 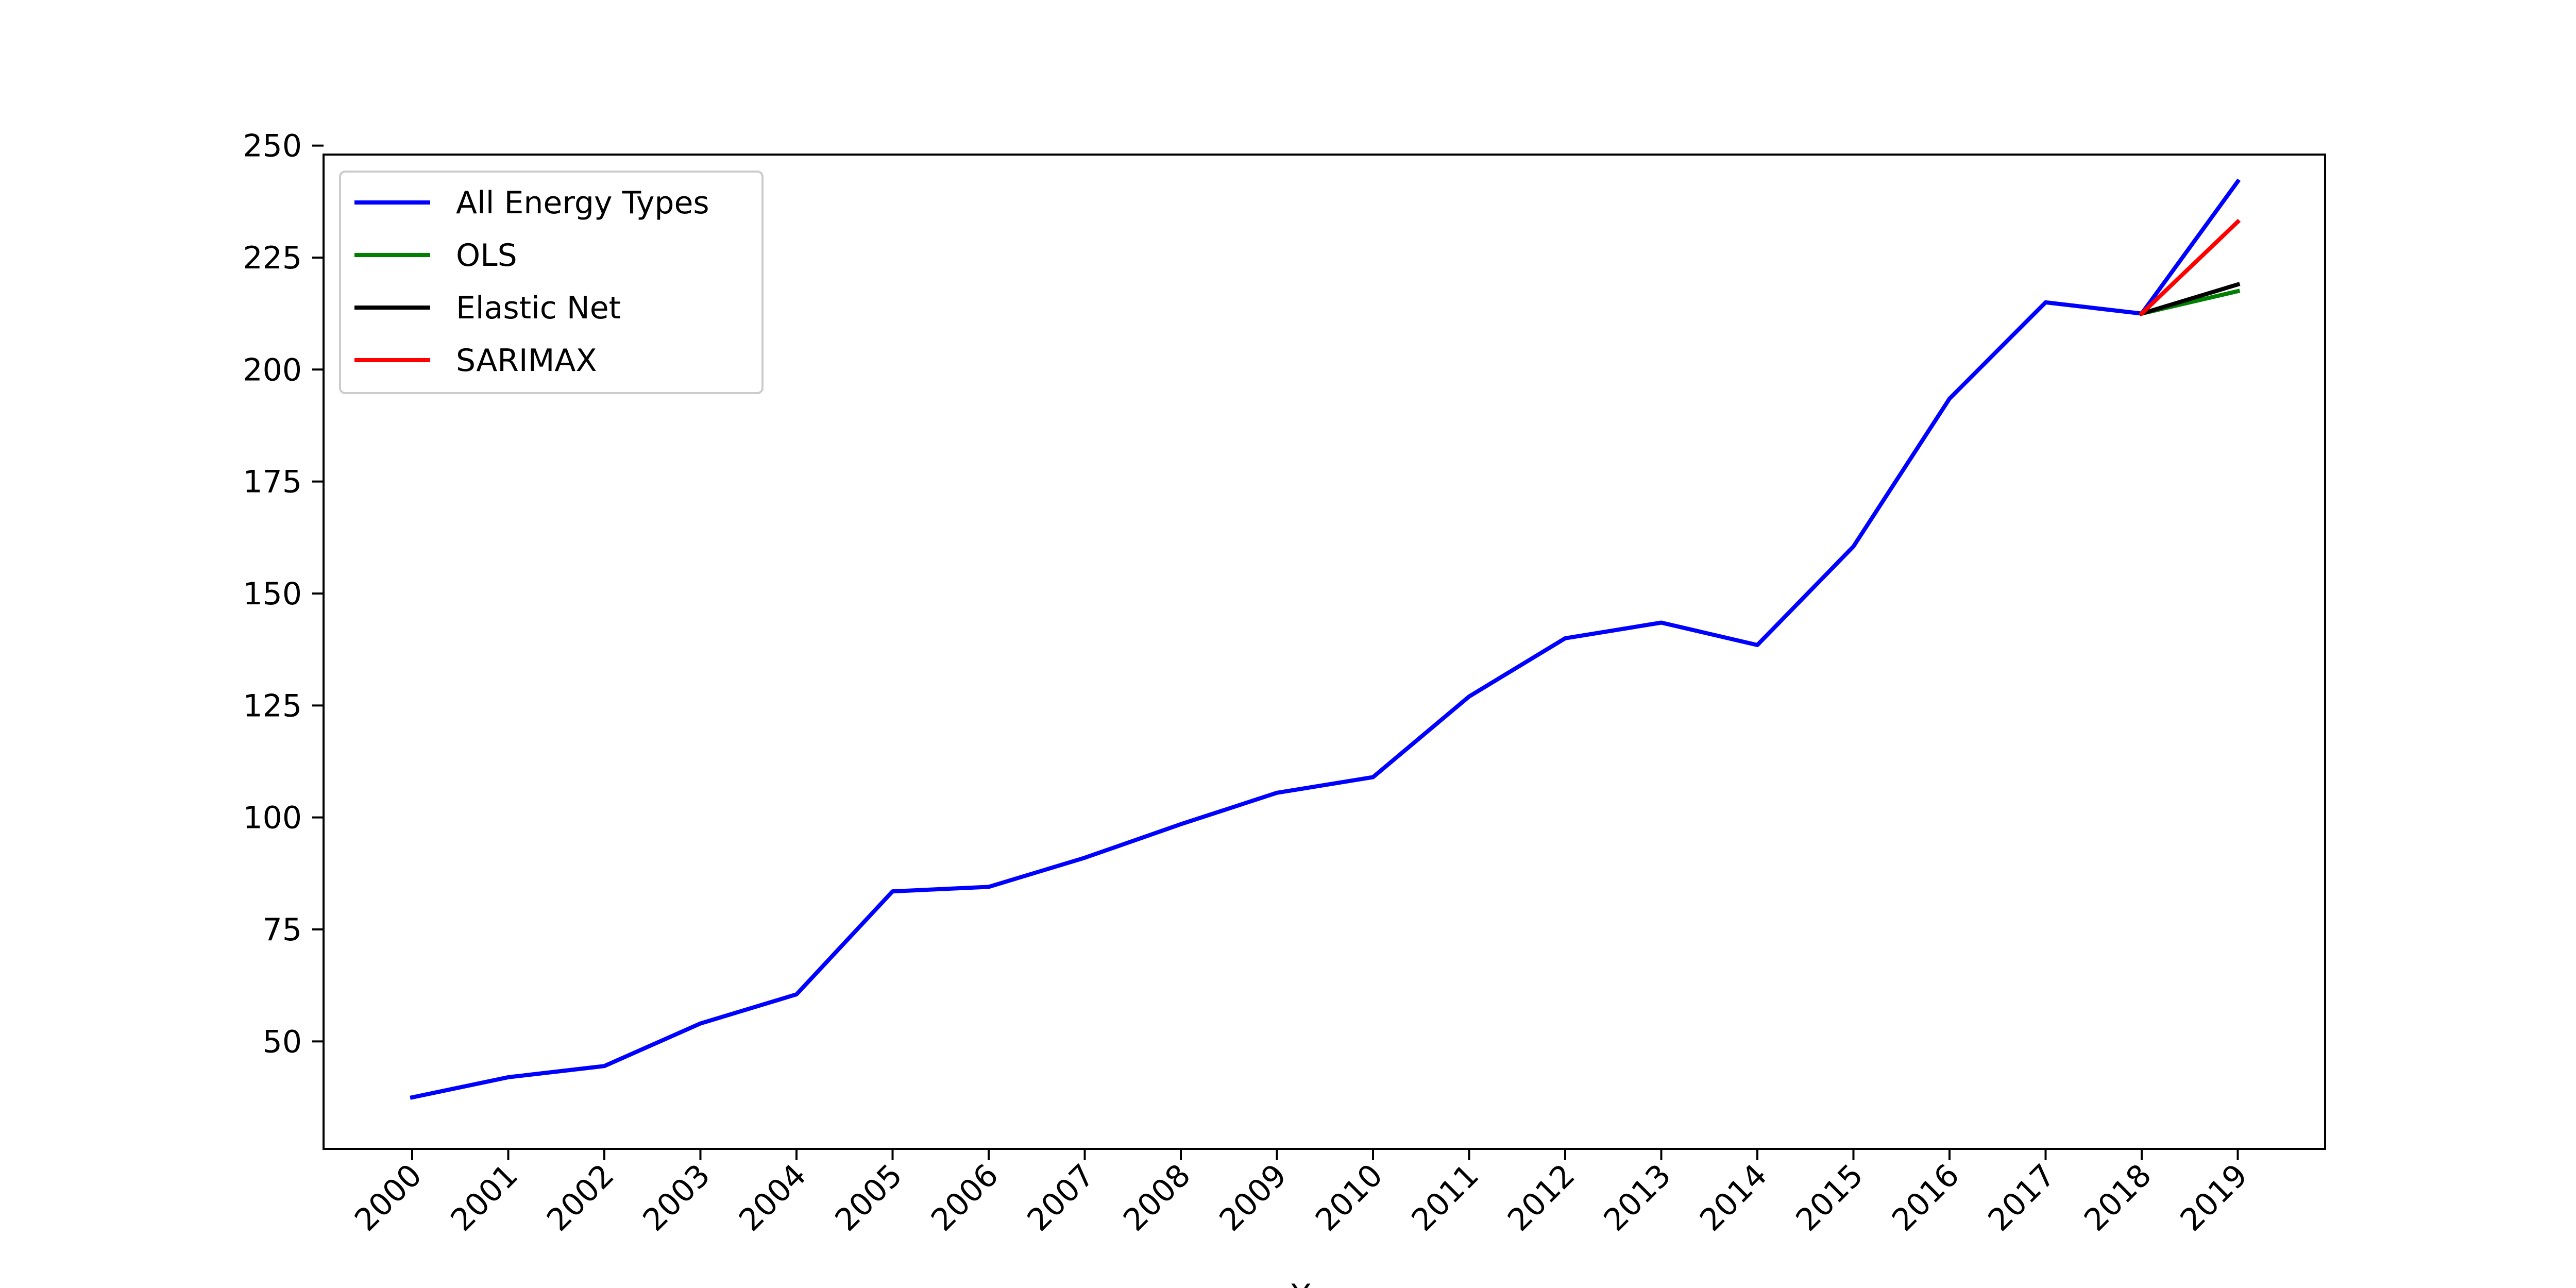 What do you see at coordinates (582, 203) in the screenshot?
I see `legend-label: All Energy Types` at bounding box center [582, 203].